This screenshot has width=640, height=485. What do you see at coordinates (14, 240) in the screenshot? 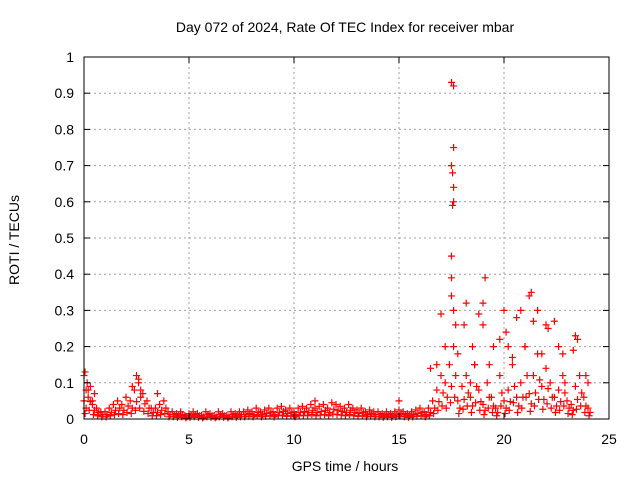
I see `y-axis-label: ROTI / TECUs` at bounding box center [14, 240].